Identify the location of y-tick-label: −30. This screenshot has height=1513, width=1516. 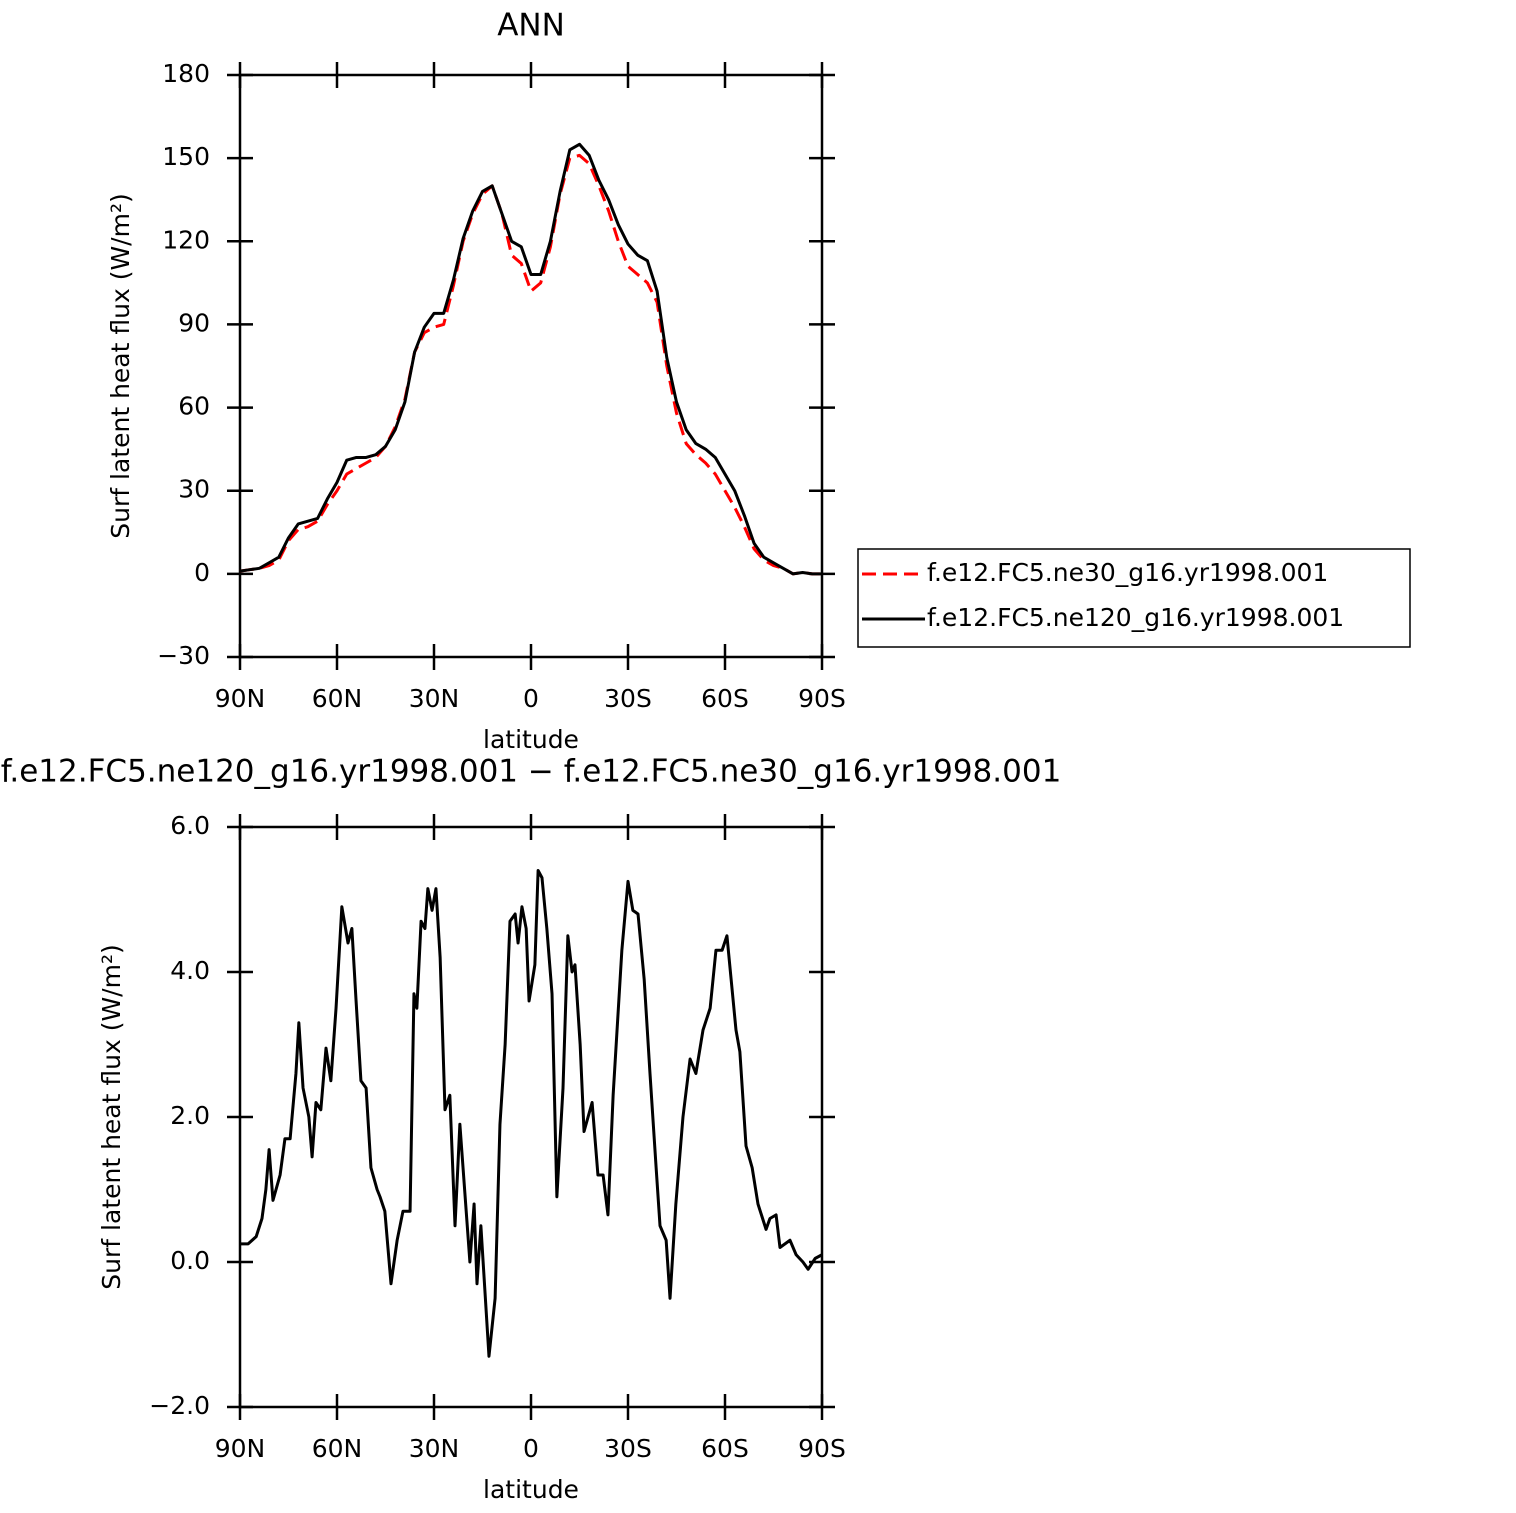
(183, 655).